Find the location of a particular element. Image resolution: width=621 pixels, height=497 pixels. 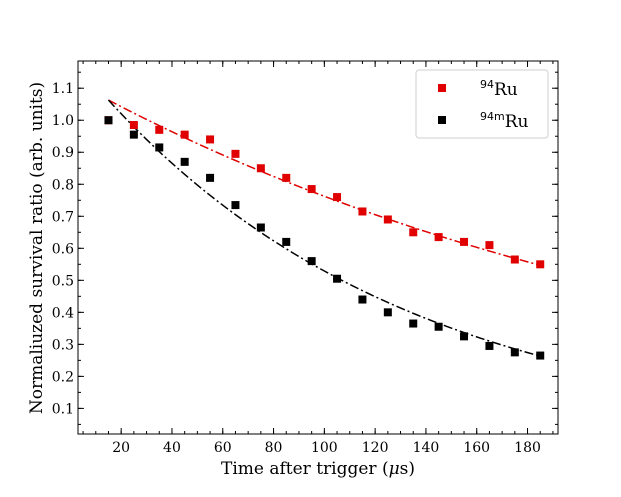

y-tick-label: 0.6 is located at coordinates (63, 249).